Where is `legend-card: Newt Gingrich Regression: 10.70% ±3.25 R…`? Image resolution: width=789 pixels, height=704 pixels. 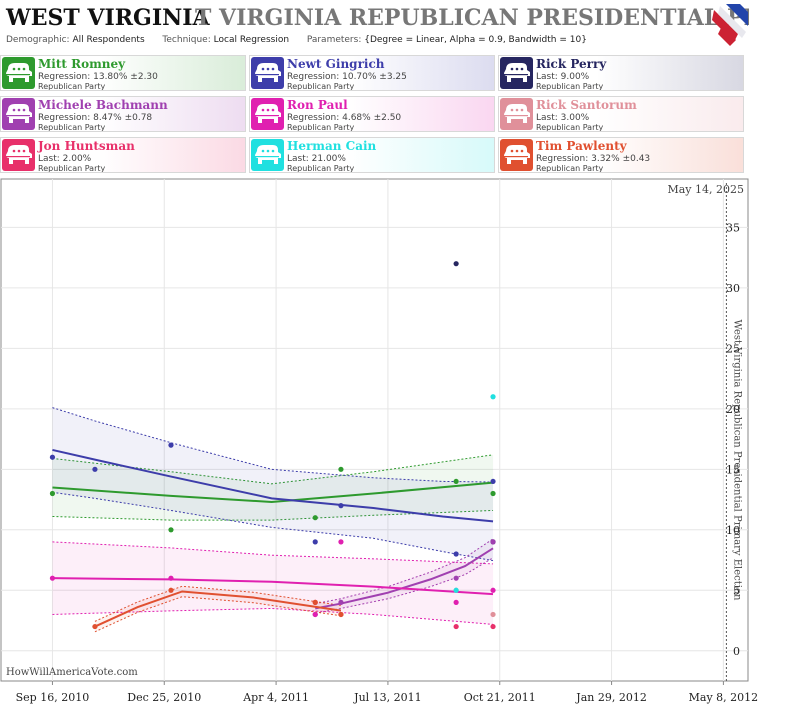
legend-card: Newt Gingrich Regression: 10.70% ±3.25 R… is located at coordinates (372, 73).